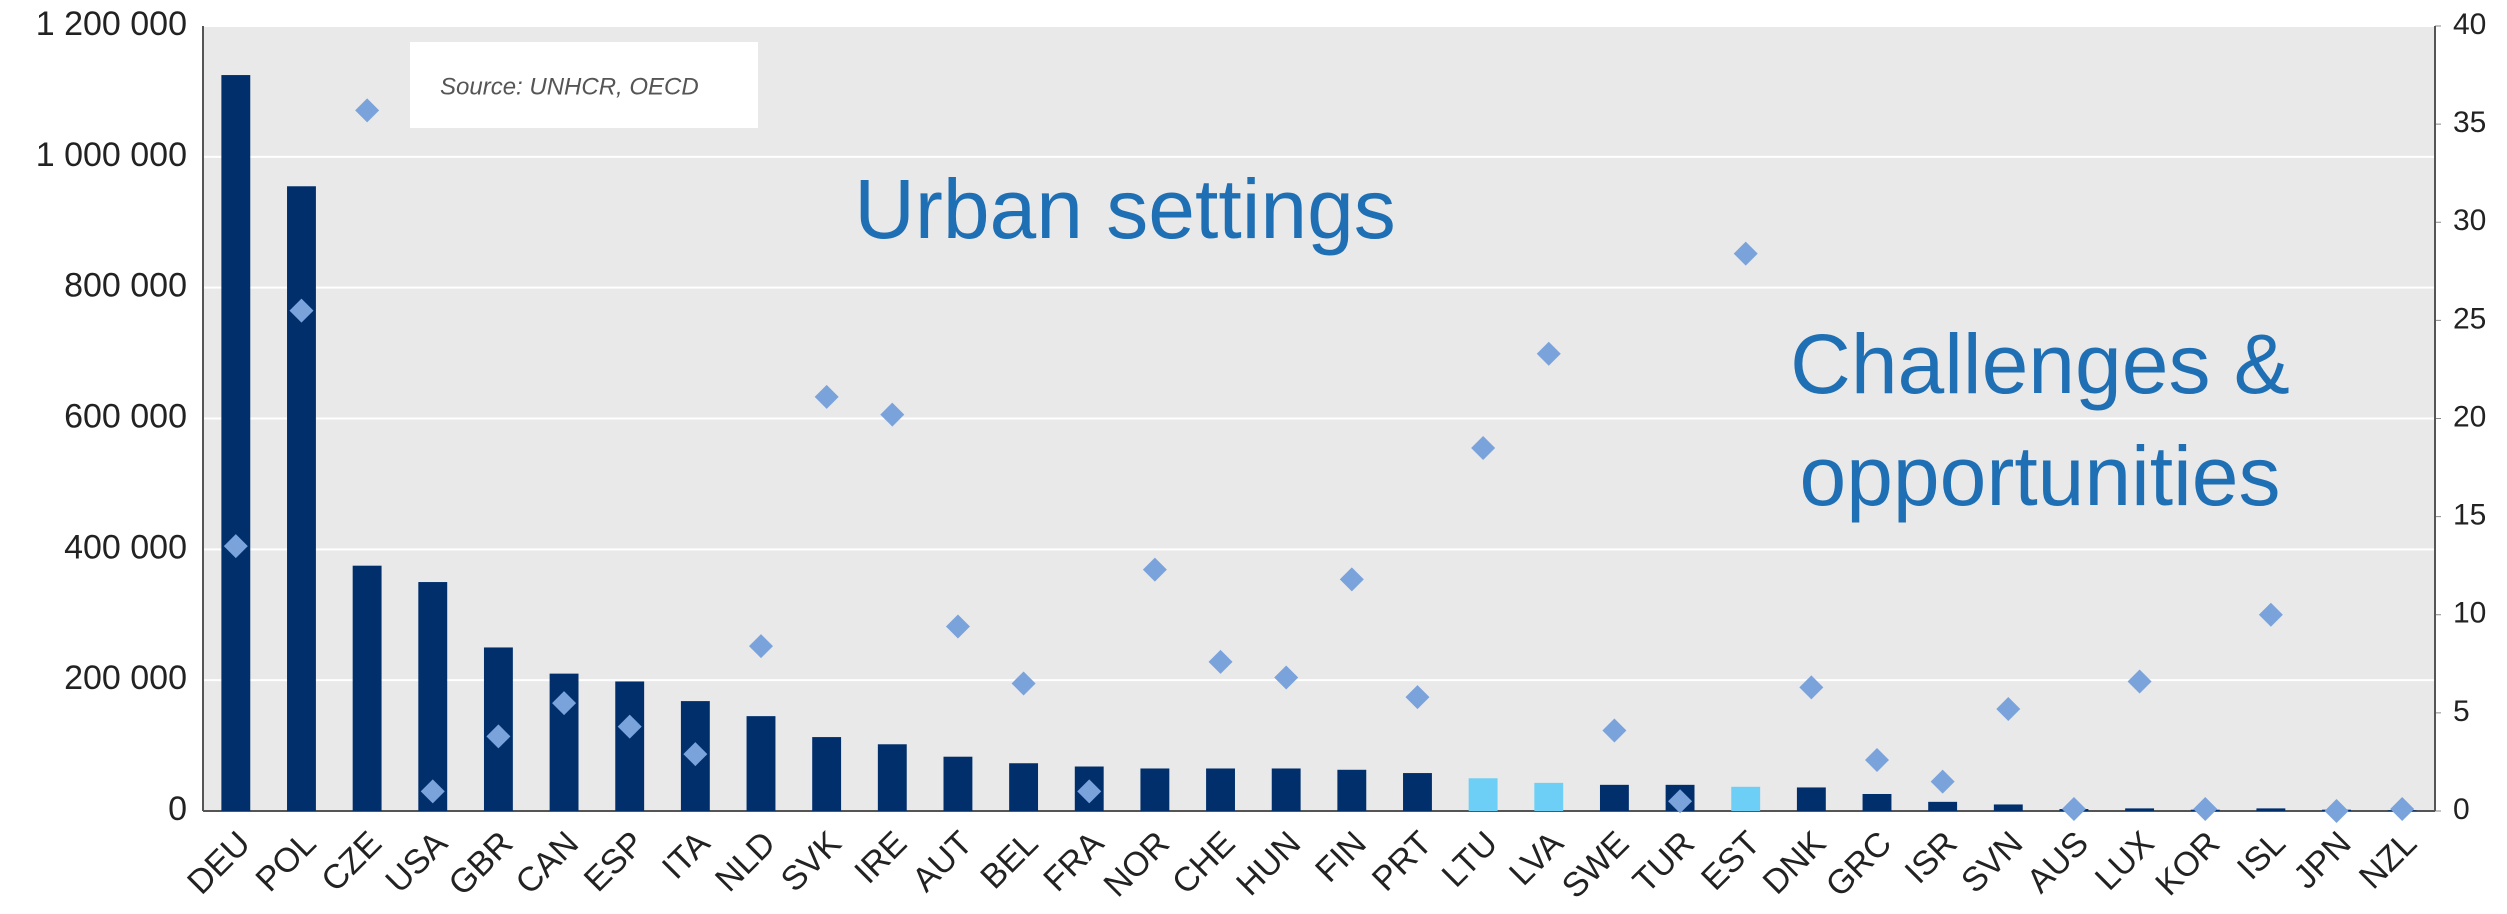 Image resolution: width=2507 pixels, height=914 pixels. What do you see at coordinates (547, 863) in the screenshot?
I see `x-tick-label: CAN` at bounding box center [547, 863].